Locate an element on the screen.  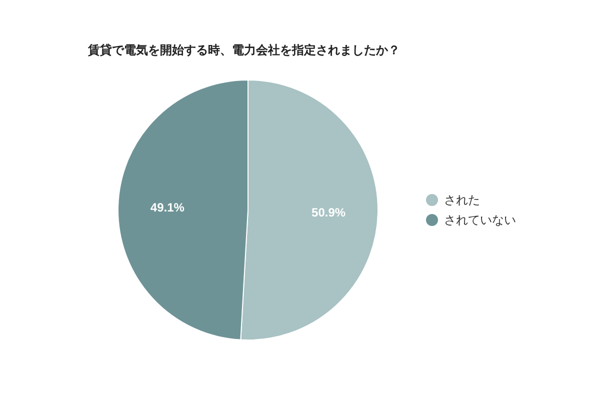
chart-title: 賃貸で電気を開始する時、電力会社を指定されましたか？ is located at coordinates (243, 50).